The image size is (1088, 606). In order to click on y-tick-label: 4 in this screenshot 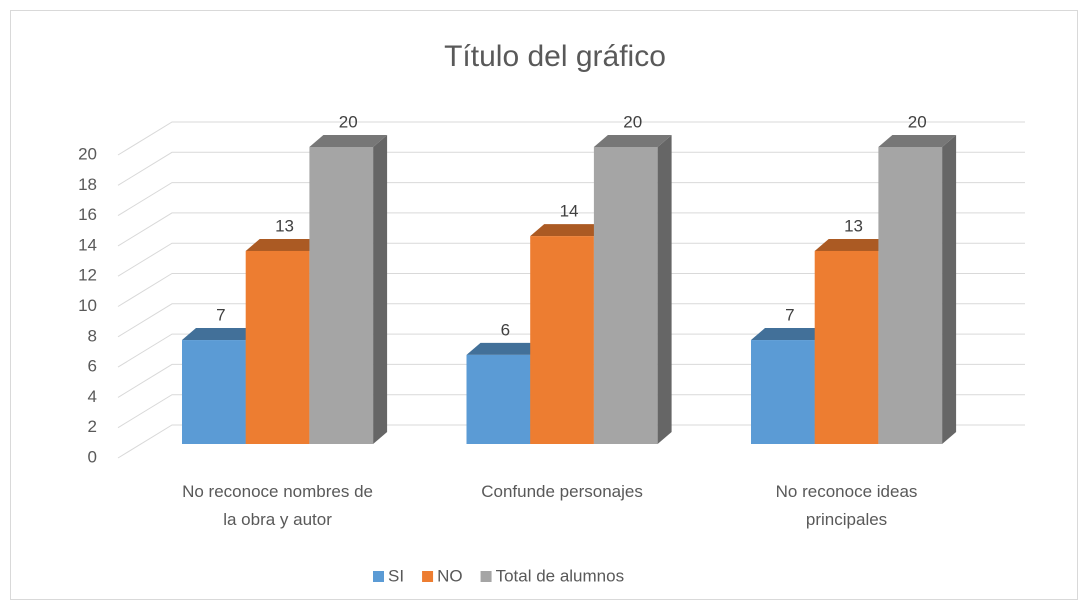, I will do `click(92, 396)`.